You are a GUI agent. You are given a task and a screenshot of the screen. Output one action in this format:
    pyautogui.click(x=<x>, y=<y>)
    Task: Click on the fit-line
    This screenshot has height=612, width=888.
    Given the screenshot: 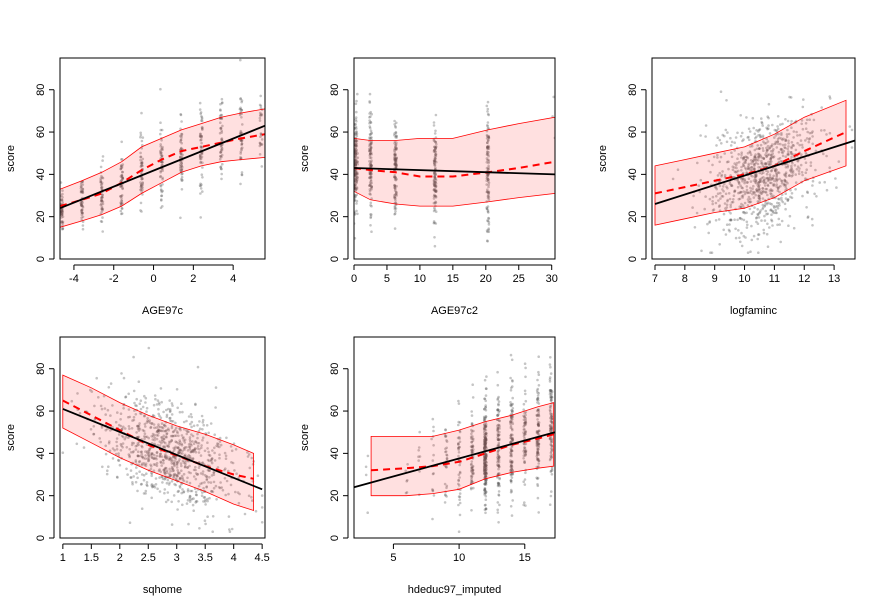 What is the action you would take?
    pyautogui.click(x=755, y=172)
    